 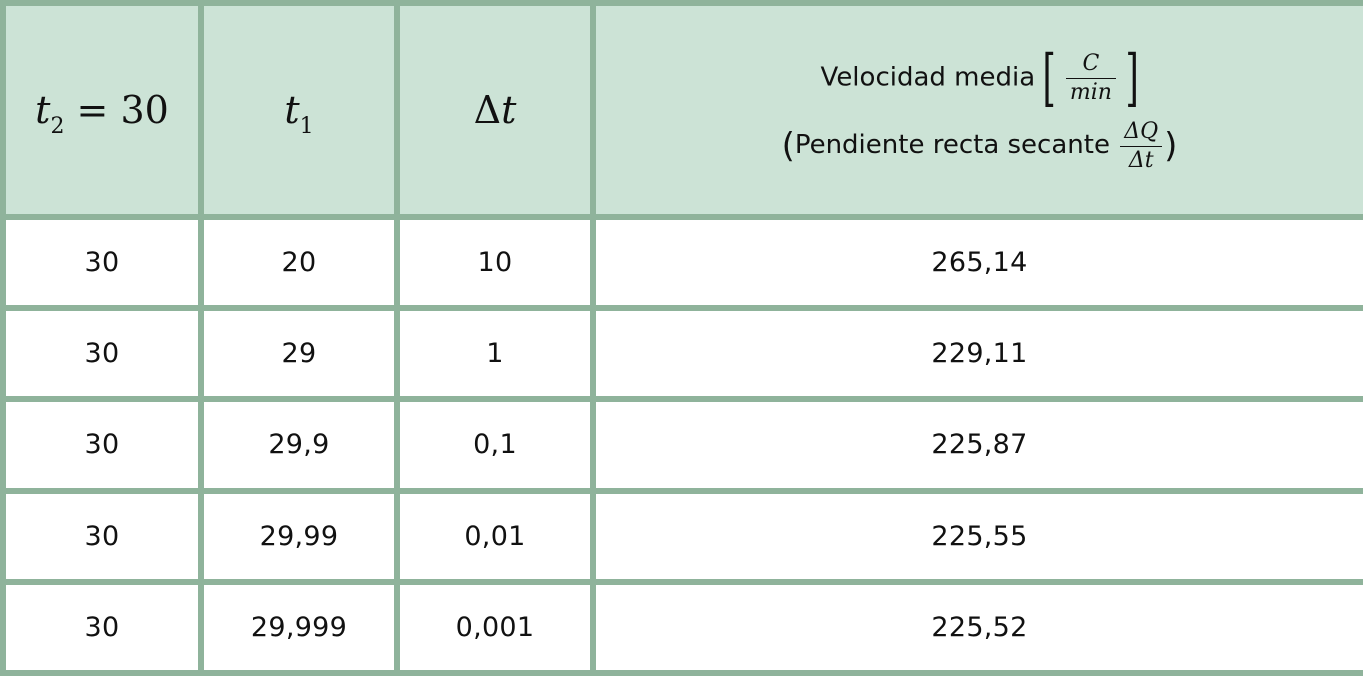 What do you see at coordinates (976, 262) in the screenshot?
I see `cell-velocity: 265,14` at bounding box center [976, 262].